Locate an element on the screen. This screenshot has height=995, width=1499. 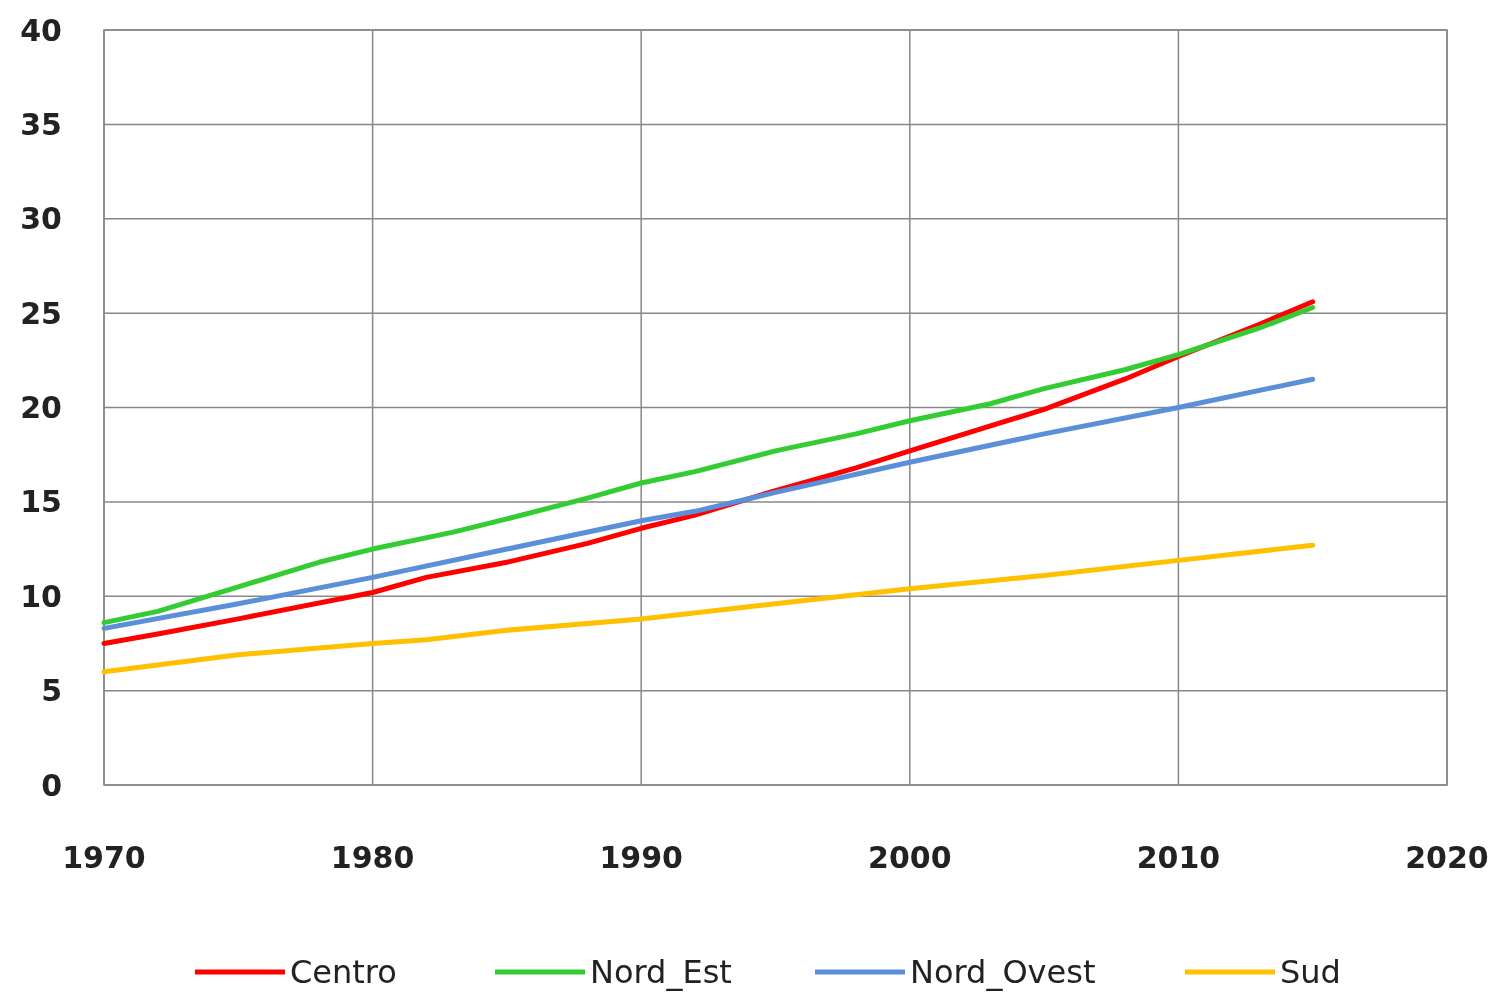
y-tick-label: 20 is located at coordinates (41, 407).